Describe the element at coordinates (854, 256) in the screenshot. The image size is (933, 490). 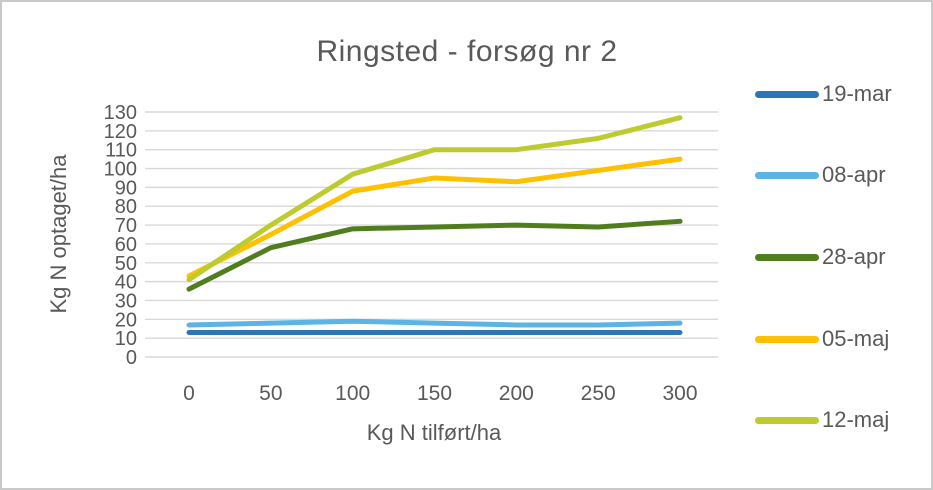
I see `legend-label: 28-apr` at that location.